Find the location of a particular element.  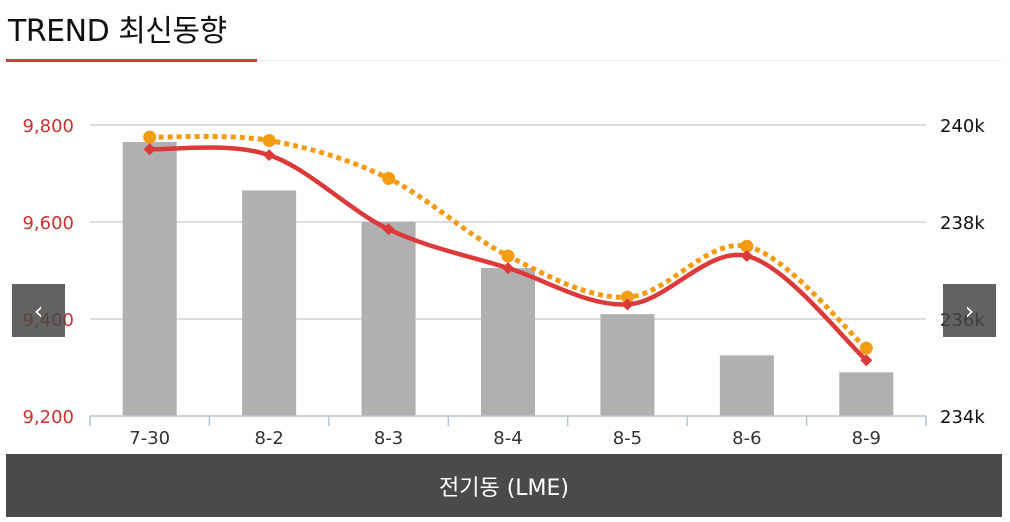

x-tick-label: 8-6 is located at coordinates (746, 438).